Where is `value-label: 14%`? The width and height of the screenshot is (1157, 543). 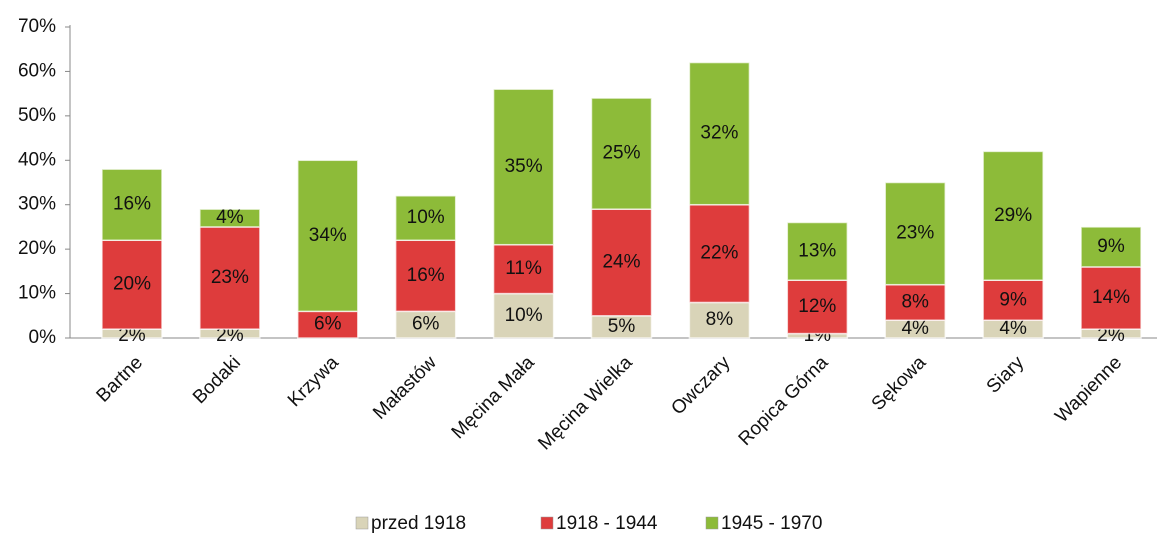
value-label: 14% is located at coordinates (1111, 297).